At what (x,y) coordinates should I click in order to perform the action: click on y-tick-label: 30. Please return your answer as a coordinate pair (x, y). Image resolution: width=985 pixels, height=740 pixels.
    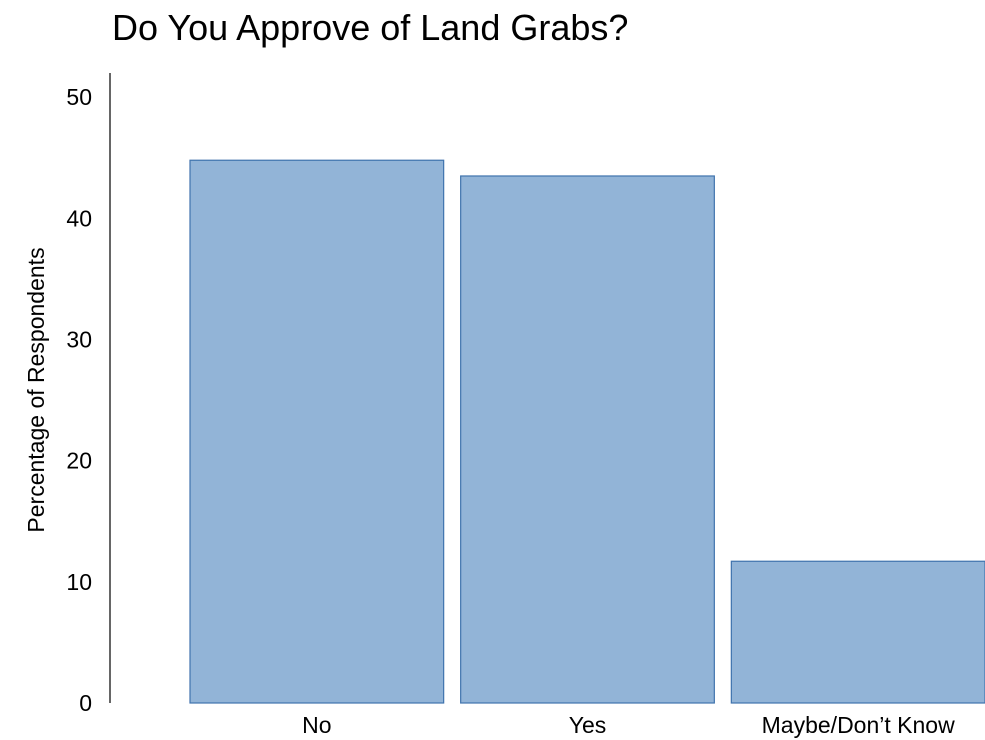
    Looking at the image, I should click on (79, 340).